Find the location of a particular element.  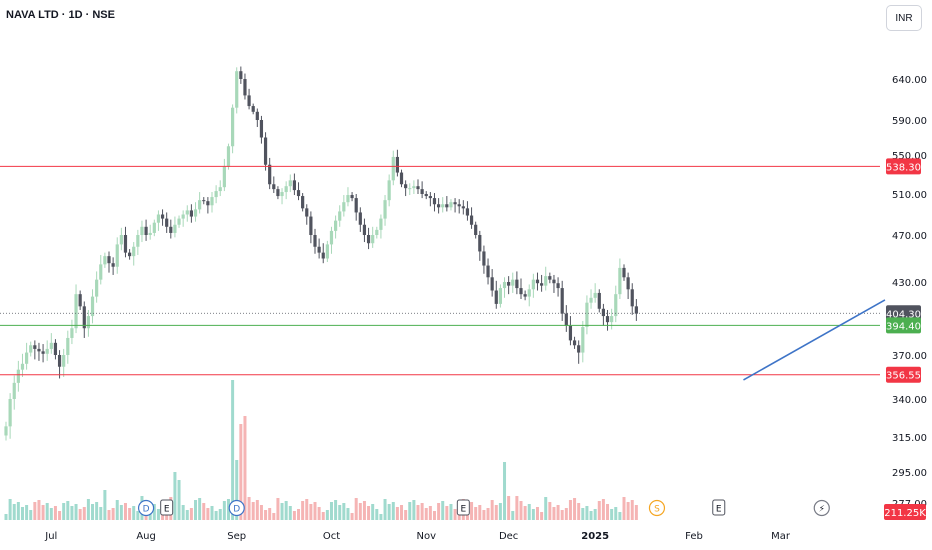

event-marker: ⚡ is located at coordinates (821, 508).